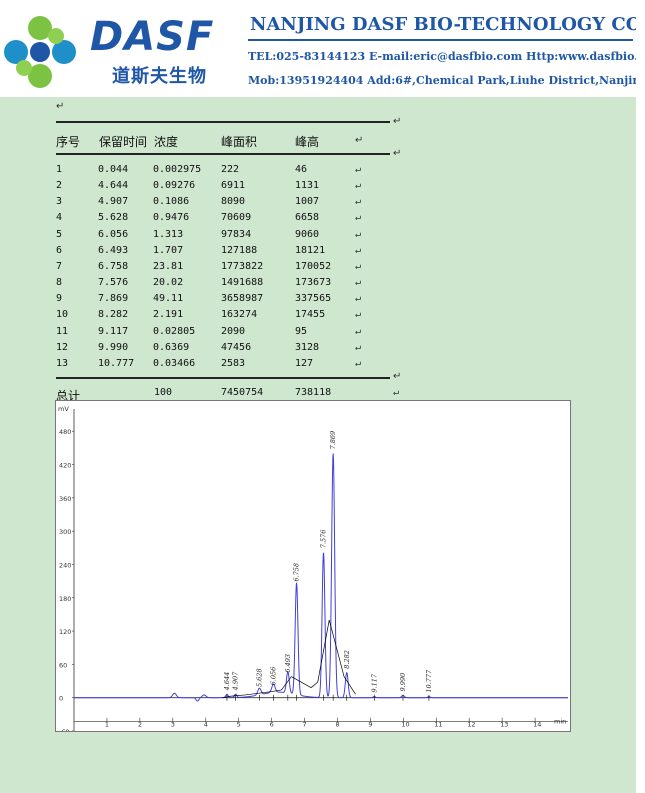 The image size is (645, 793). Describe the element at coordinates (59, 283) in the screenshot. I see `row-index: 8` at that location.